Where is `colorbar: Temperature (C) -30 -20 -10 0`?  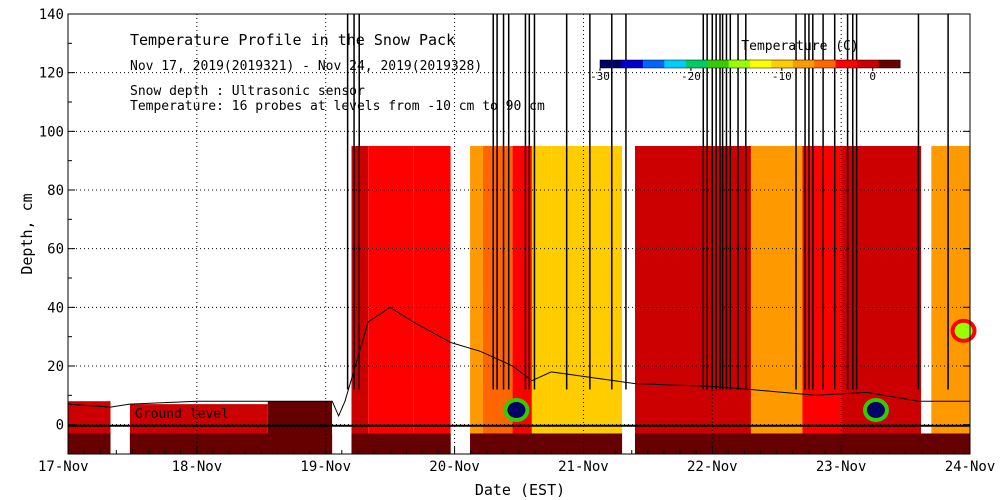 colorbar: Temperature (C) -30 -20 -10 0 is located at coordinates (745, 61).